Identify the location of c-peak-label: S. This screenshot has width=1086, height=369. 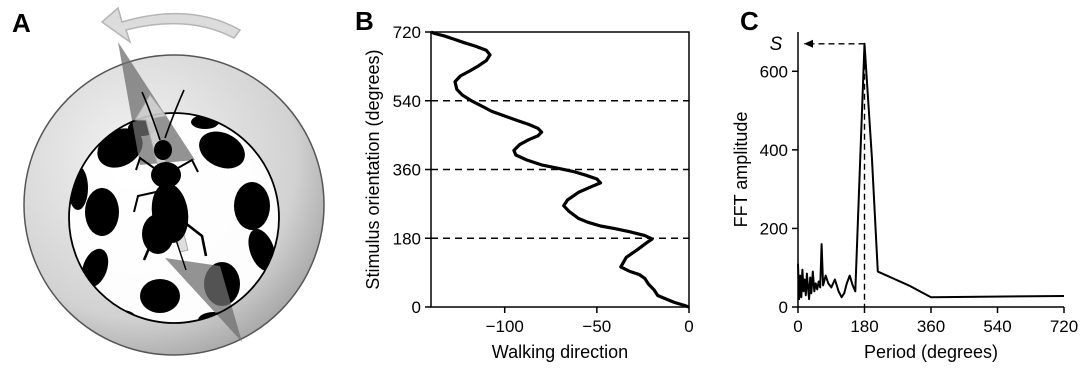
(776, 44).